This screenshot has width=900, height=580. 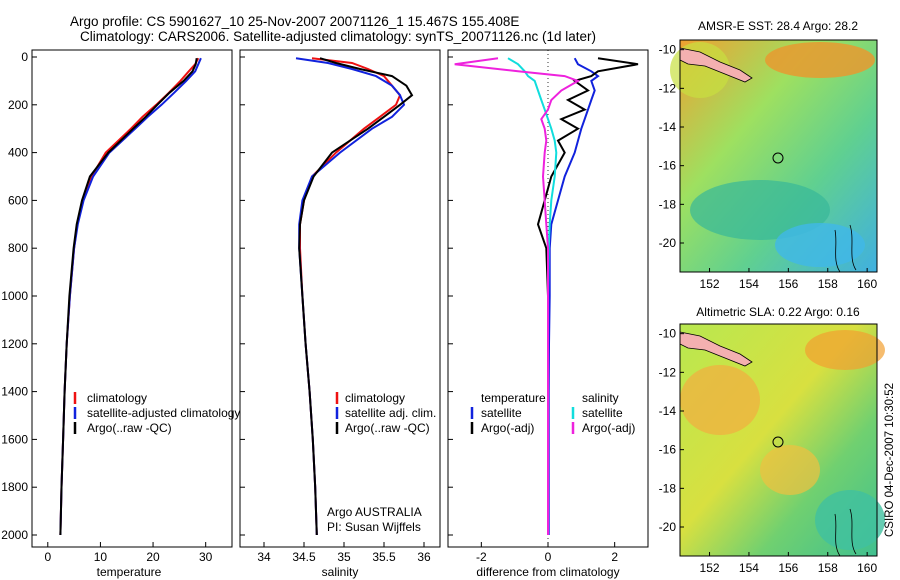 What do you see at coordinates (716, 349) in the screenshot?
I see `sla-landmass` at bounding box center [716, 349].